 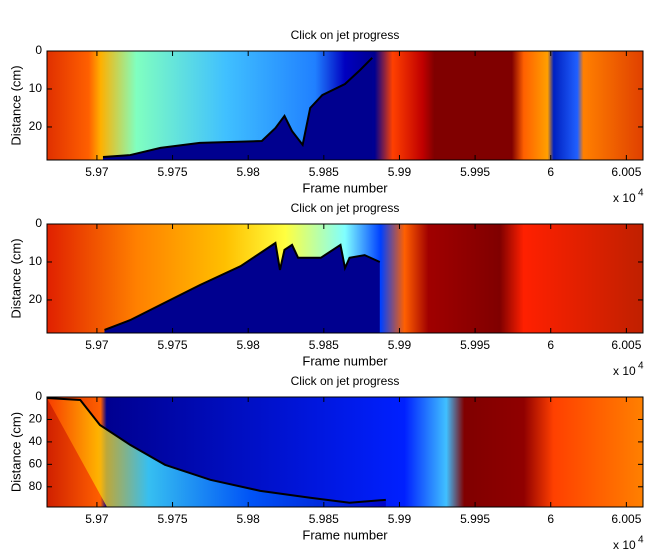 I want to click on y-tick-label: 60, so click(x=36, y=464).